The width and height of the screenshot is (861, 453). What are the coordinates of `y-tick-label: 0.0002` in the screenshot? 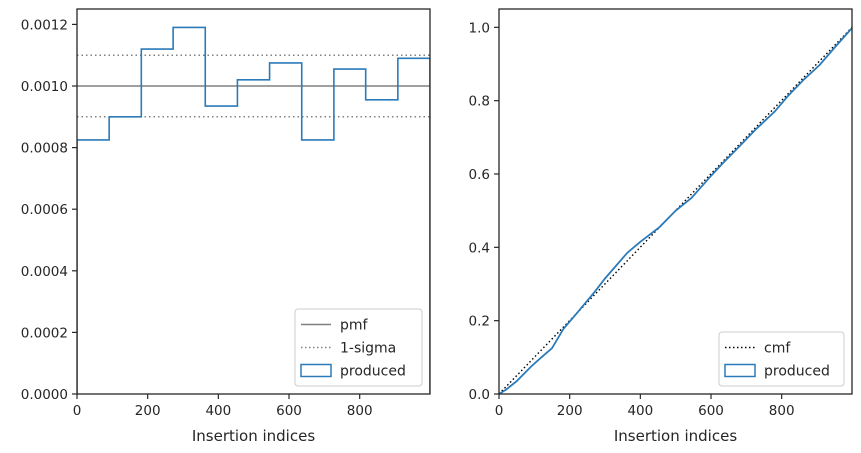 It's located at (44, 333).